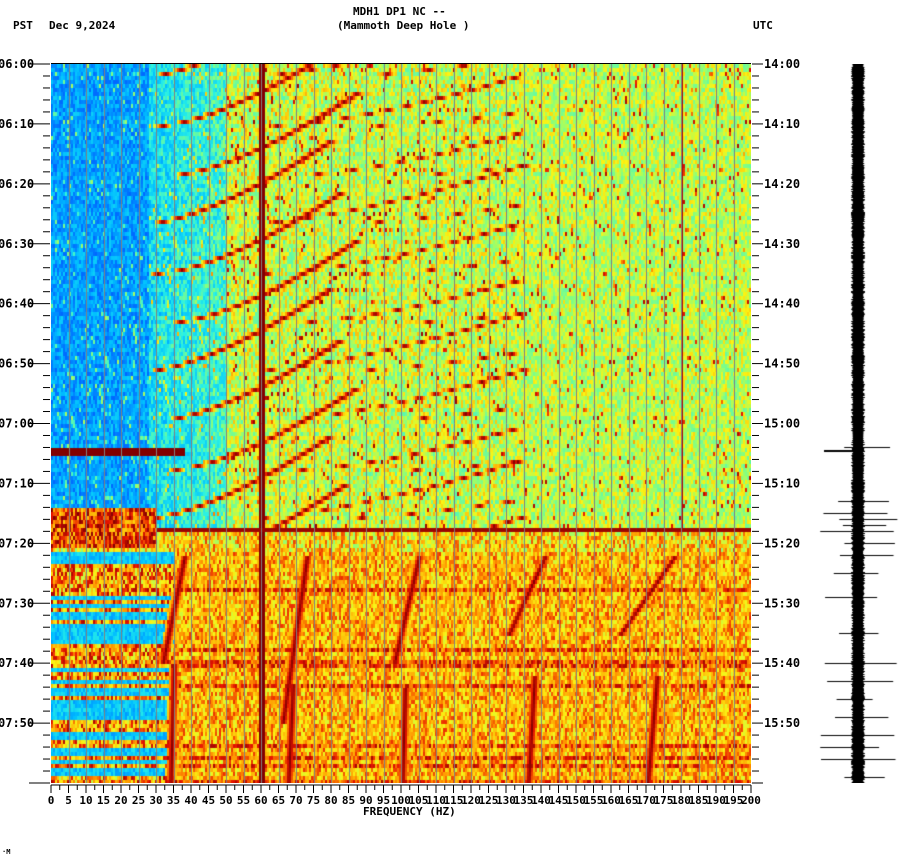  What do you see at coordinates (782, 244) in the screenshot?
I see `svg-text: 14:30` at bounding box center [782, 244].